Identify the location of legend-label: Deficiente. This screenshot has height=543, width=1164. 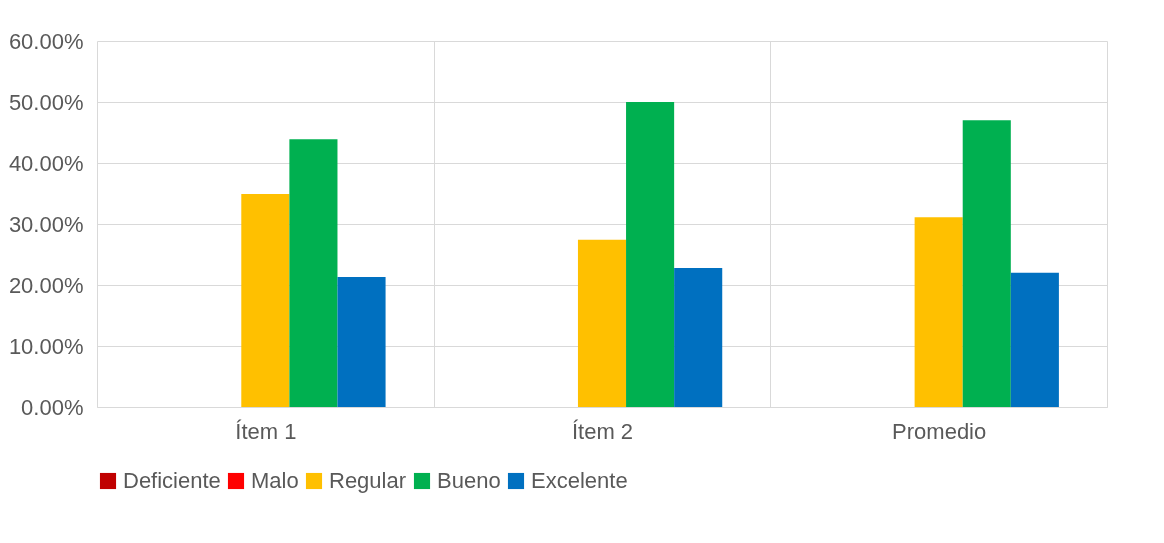
(172, 480).